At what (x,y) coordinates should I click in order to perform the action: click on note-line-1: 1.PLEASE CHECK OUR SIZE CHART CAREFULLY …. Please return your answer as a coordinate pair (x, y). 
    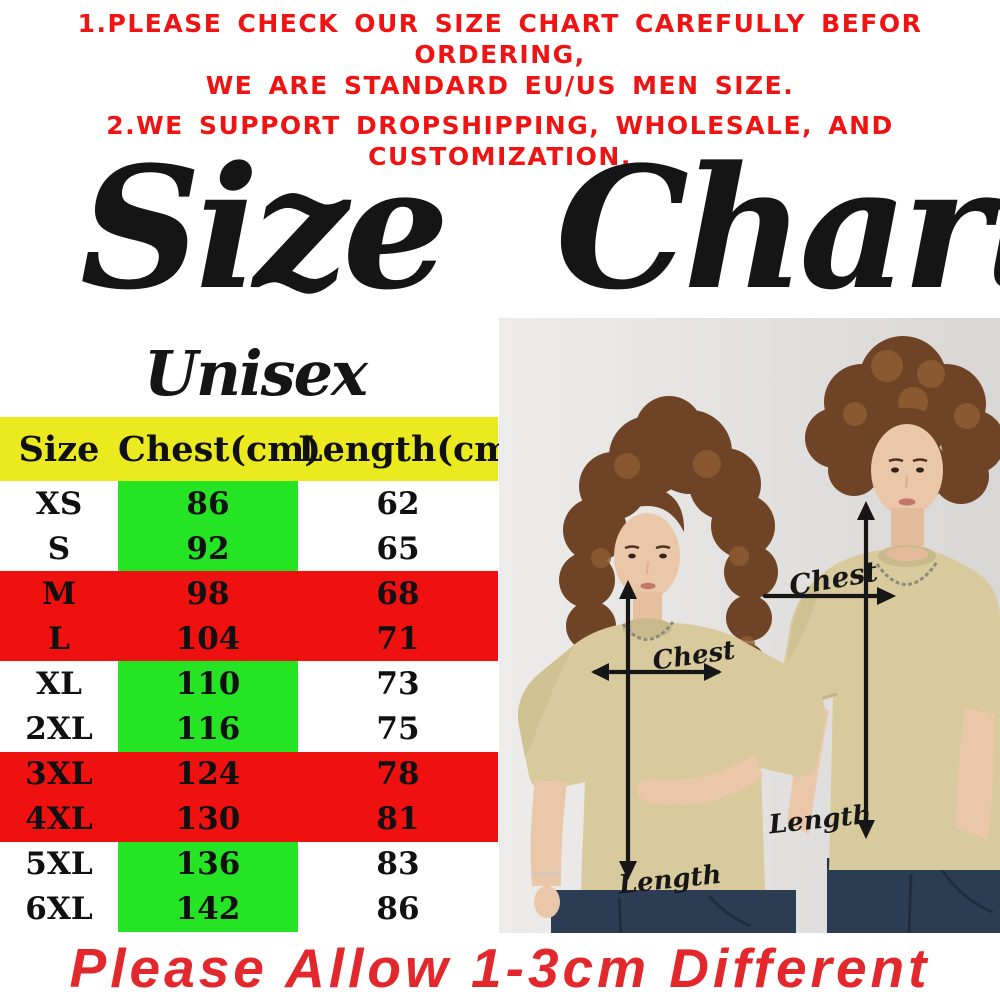
    Looking at the image, I should click on (500, 39).